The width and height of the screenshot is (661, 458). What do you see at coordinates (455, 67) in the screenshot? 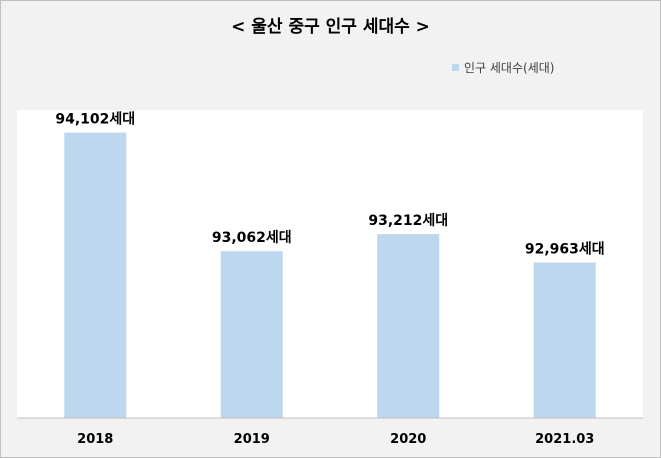
I see `legend-swatch` at bounding box center [455, 67].